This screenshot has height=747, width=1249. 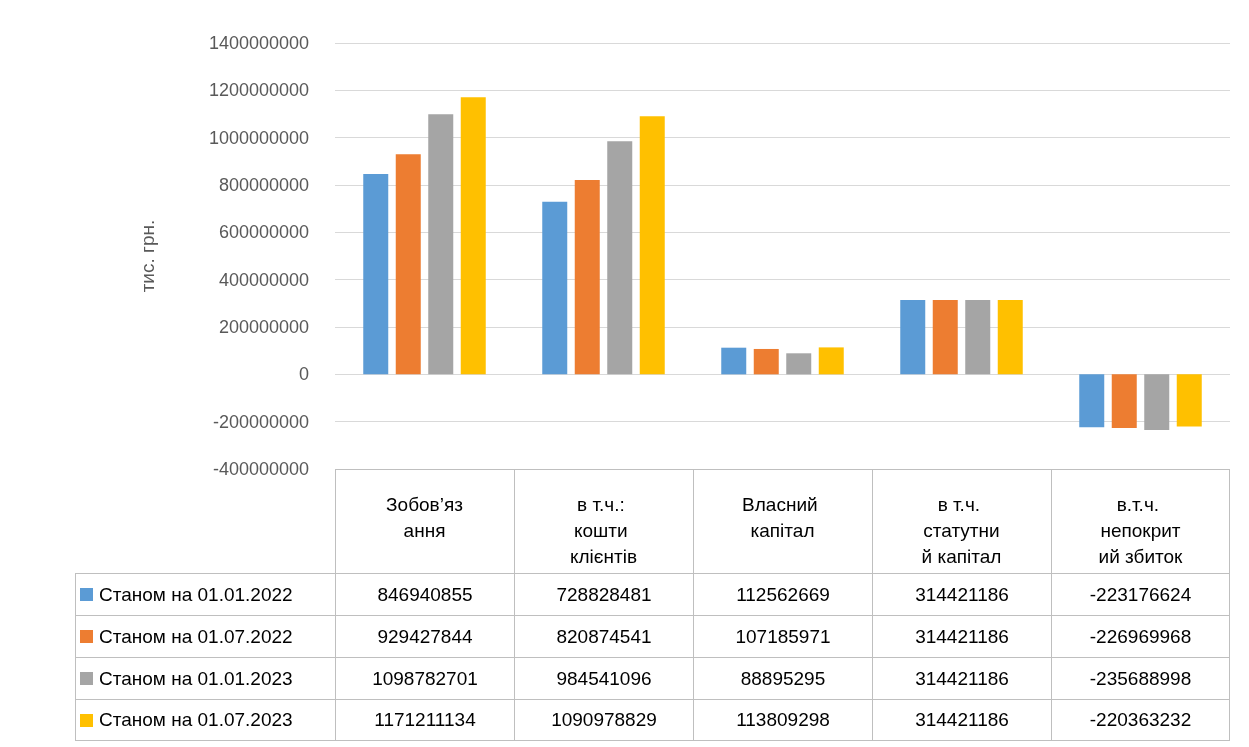 What do you see at coordinates (260, 421) in the screenshot?
I see `y-tick-label: -200000000` at bounding box center [260, 421].